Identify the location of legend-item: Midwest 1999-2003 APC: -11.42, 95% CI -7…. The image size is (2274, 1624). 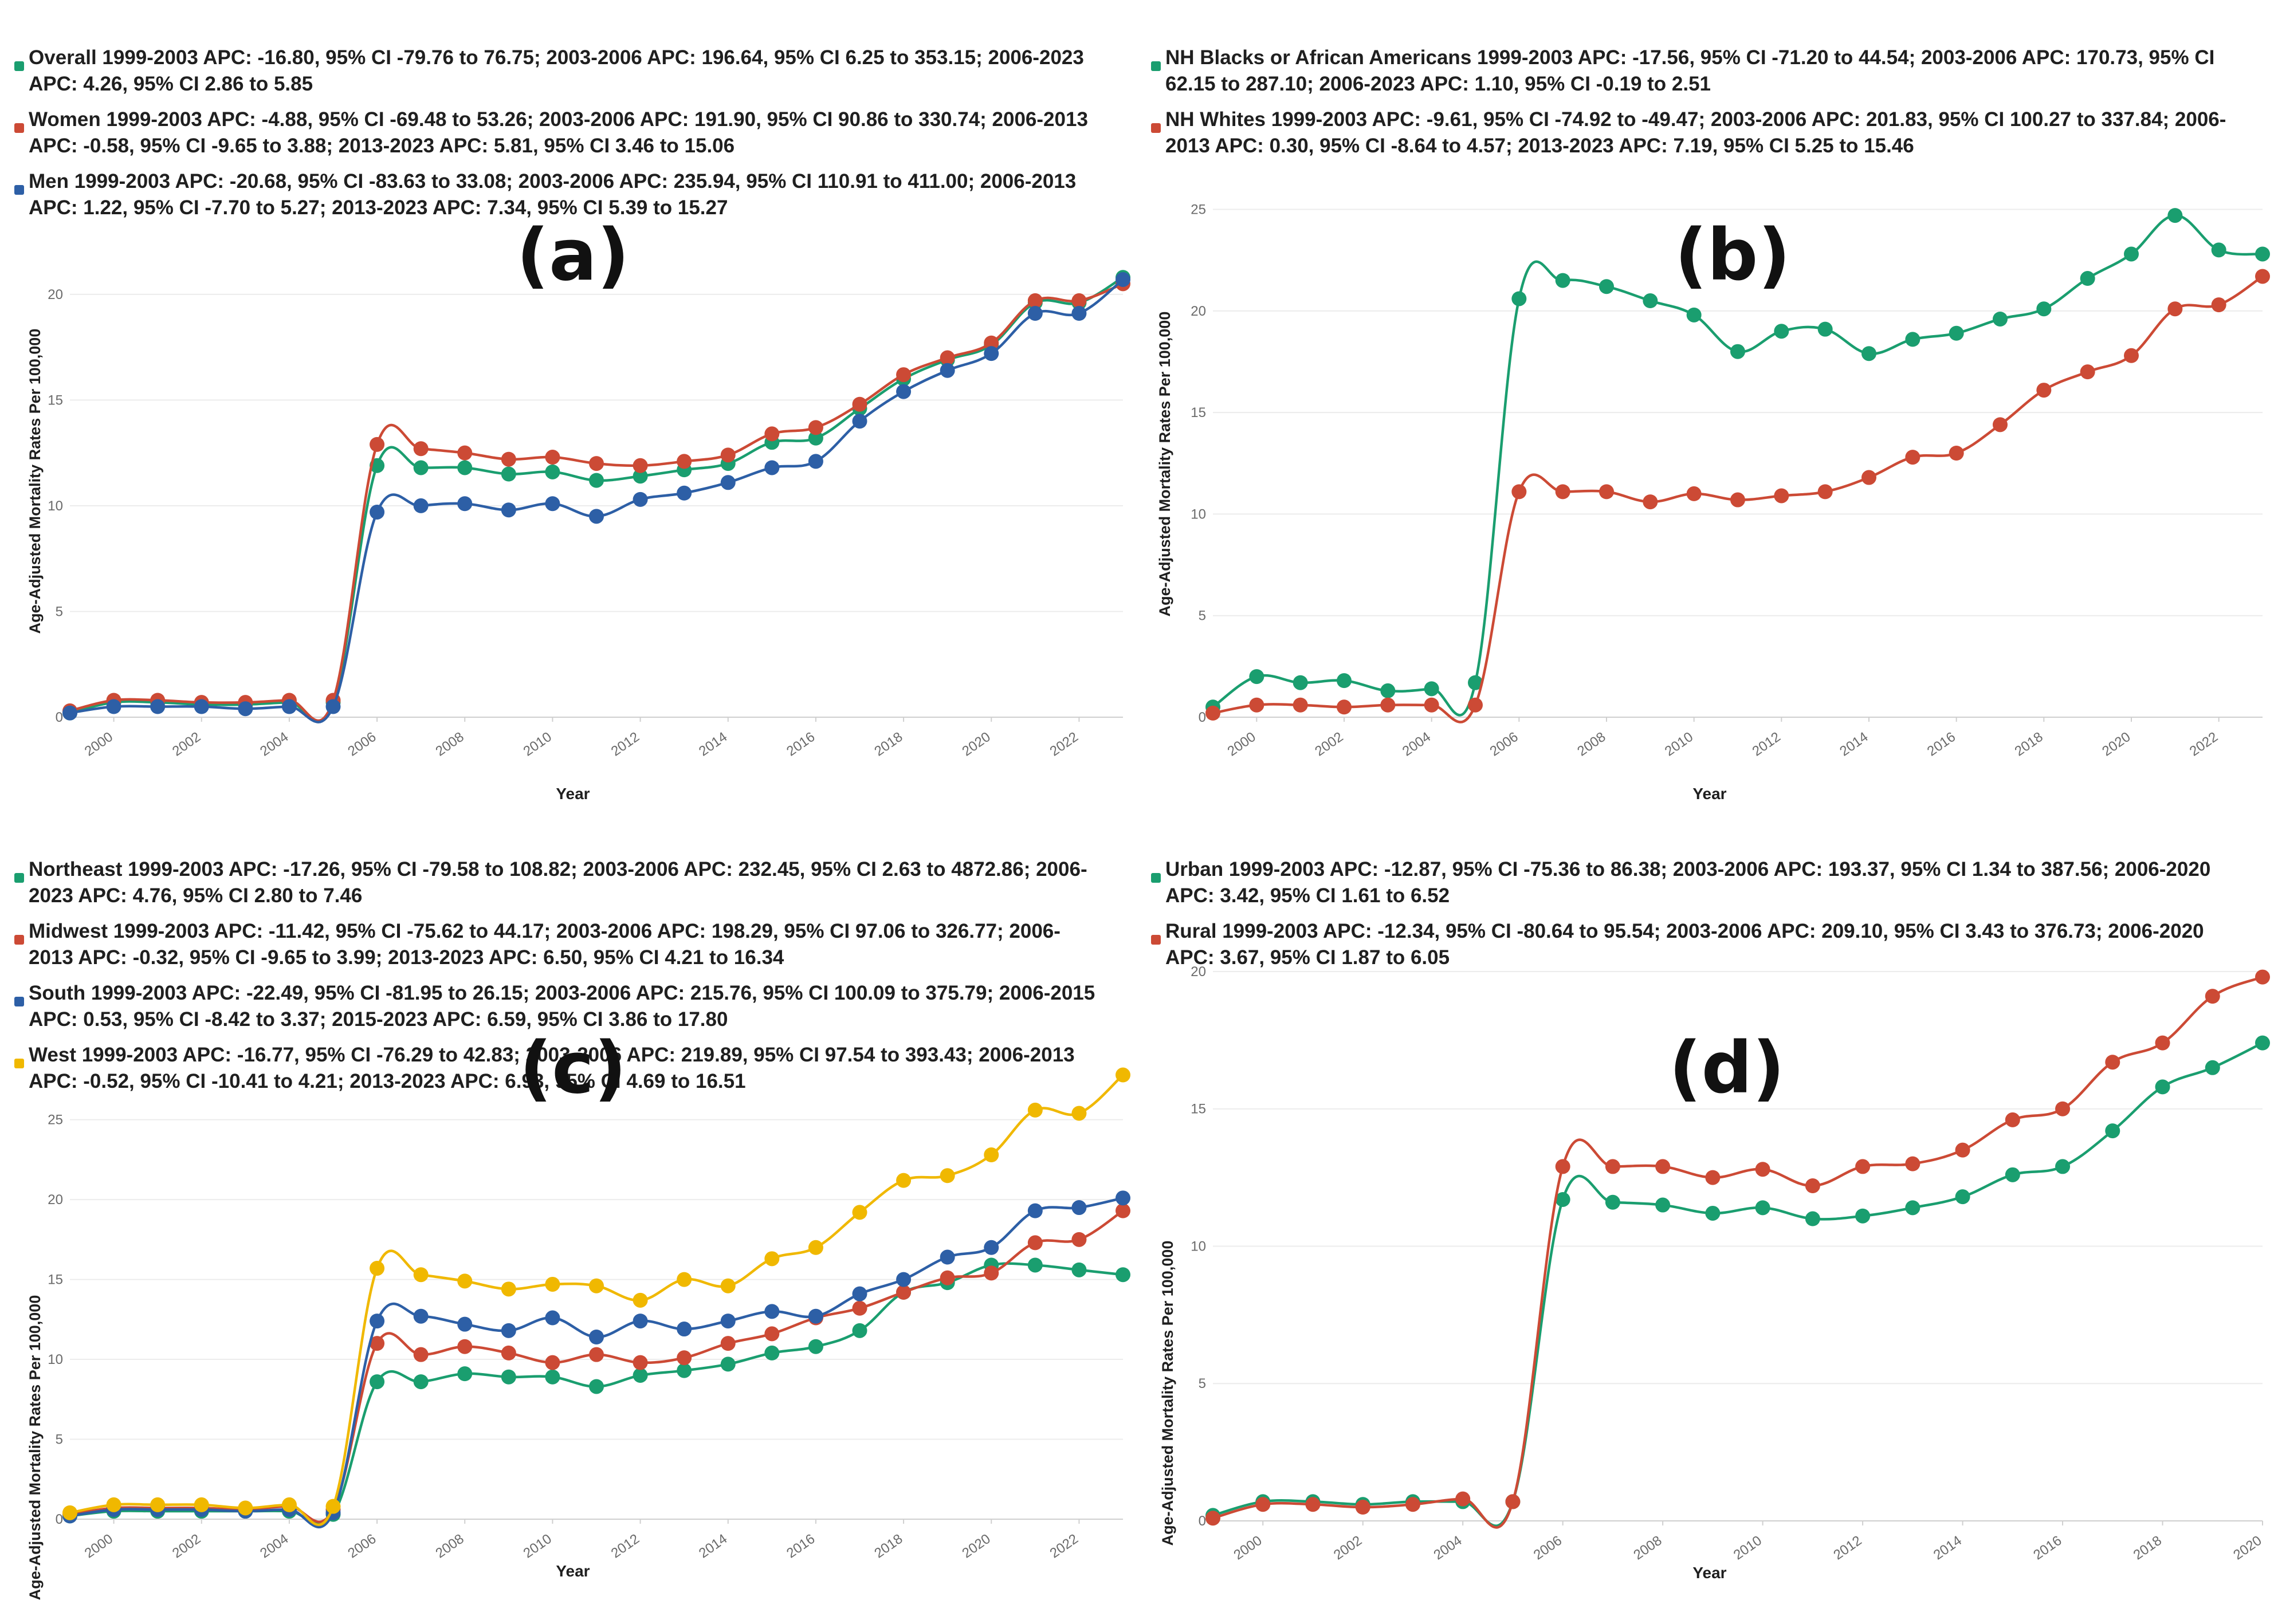
(557, 944).